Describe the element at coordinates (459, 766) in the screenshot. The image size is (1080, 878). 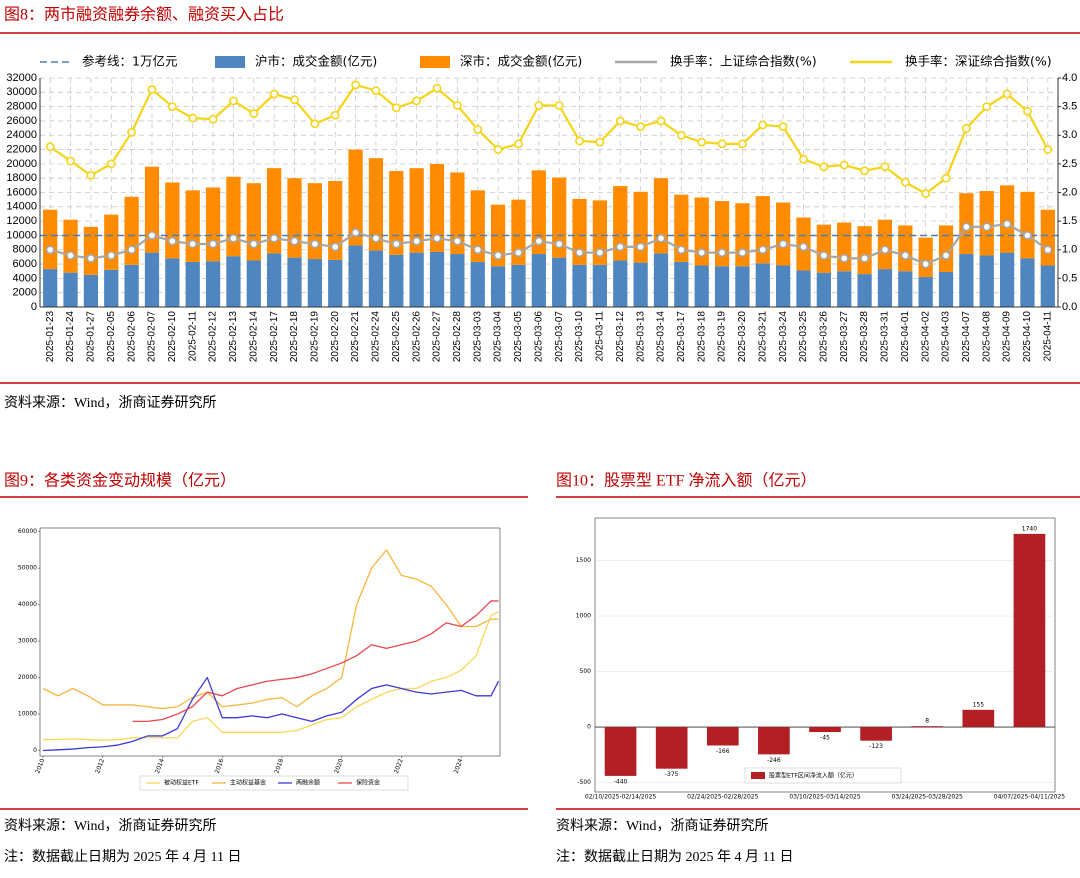
I see `x-tick-label: 2024` at that location.